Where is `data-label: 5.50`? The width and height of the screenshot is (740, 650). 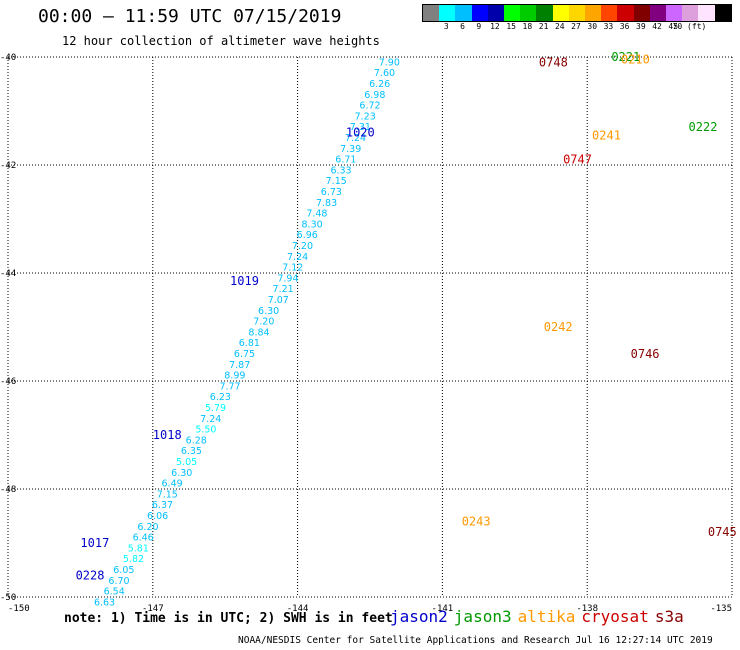
data-label: 5.50 is located at coordinates (205, 430).